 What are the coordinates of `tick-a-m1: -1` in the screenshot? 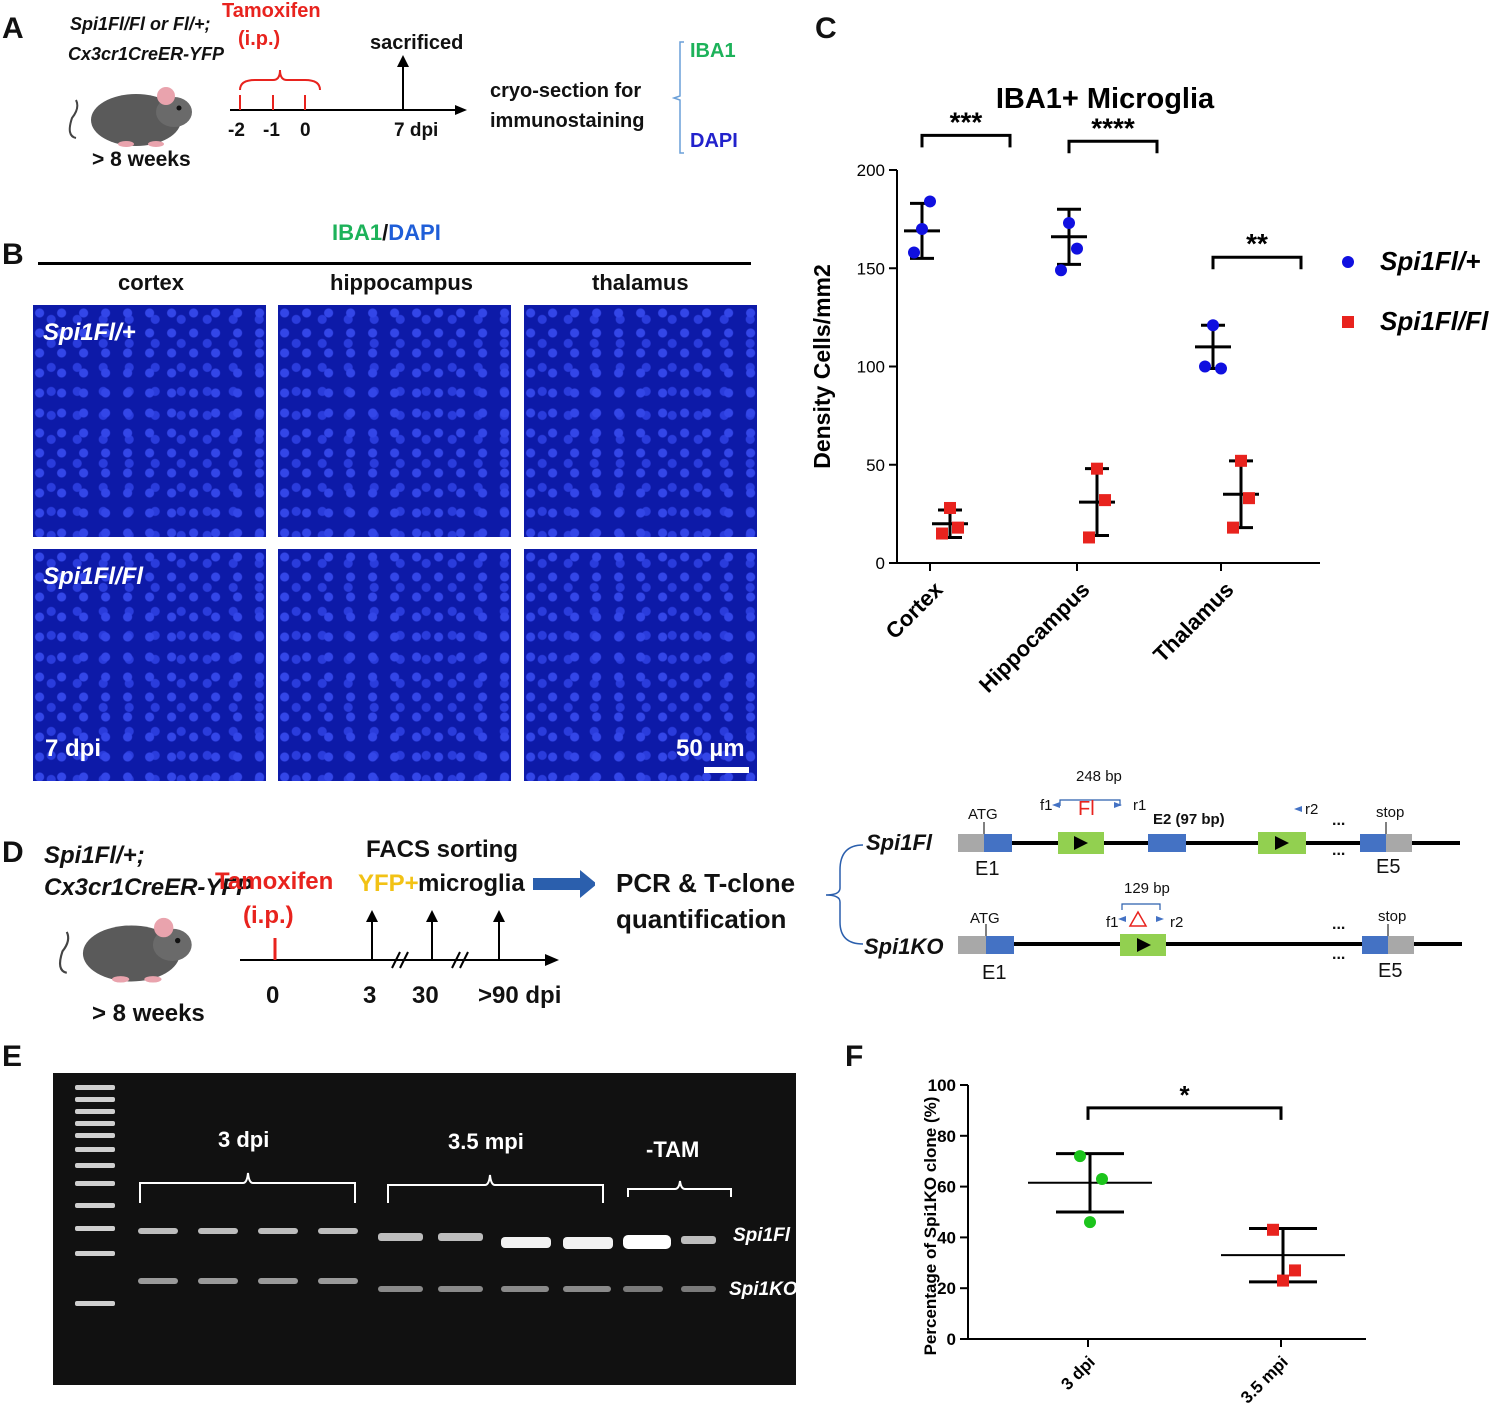 It's located at (271, 130).